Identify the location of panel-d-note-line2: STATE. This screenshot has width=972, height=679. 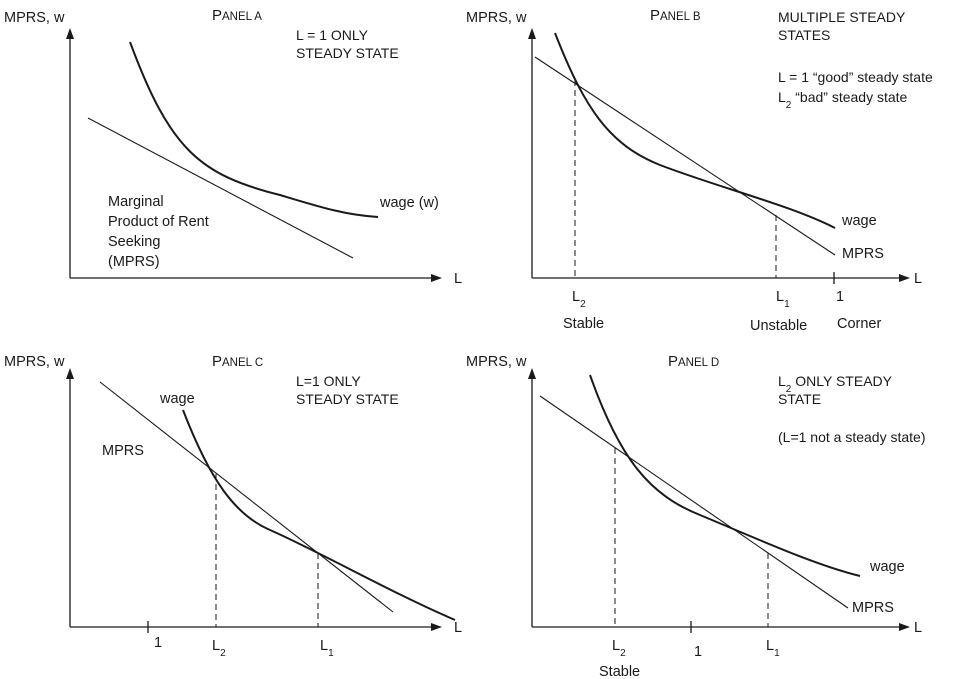
(799, 399).